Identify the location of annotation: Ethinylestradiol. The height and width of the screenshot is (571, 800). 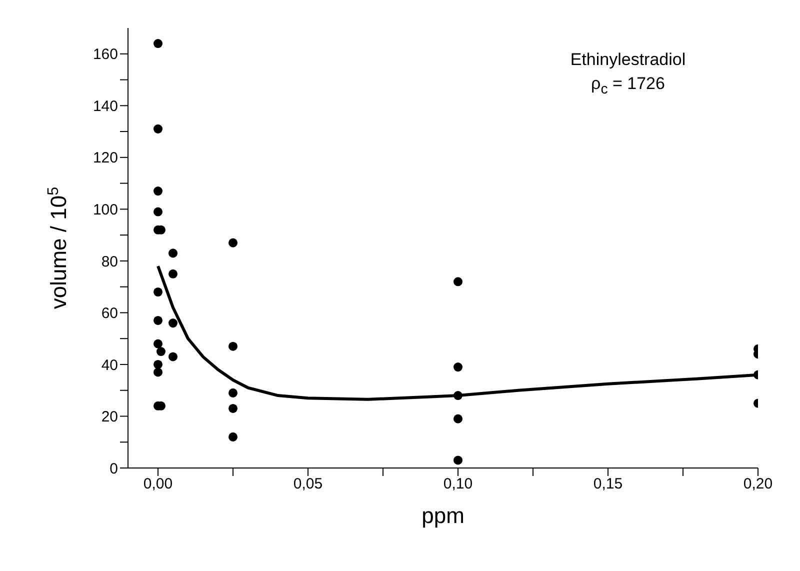
(628, 60).